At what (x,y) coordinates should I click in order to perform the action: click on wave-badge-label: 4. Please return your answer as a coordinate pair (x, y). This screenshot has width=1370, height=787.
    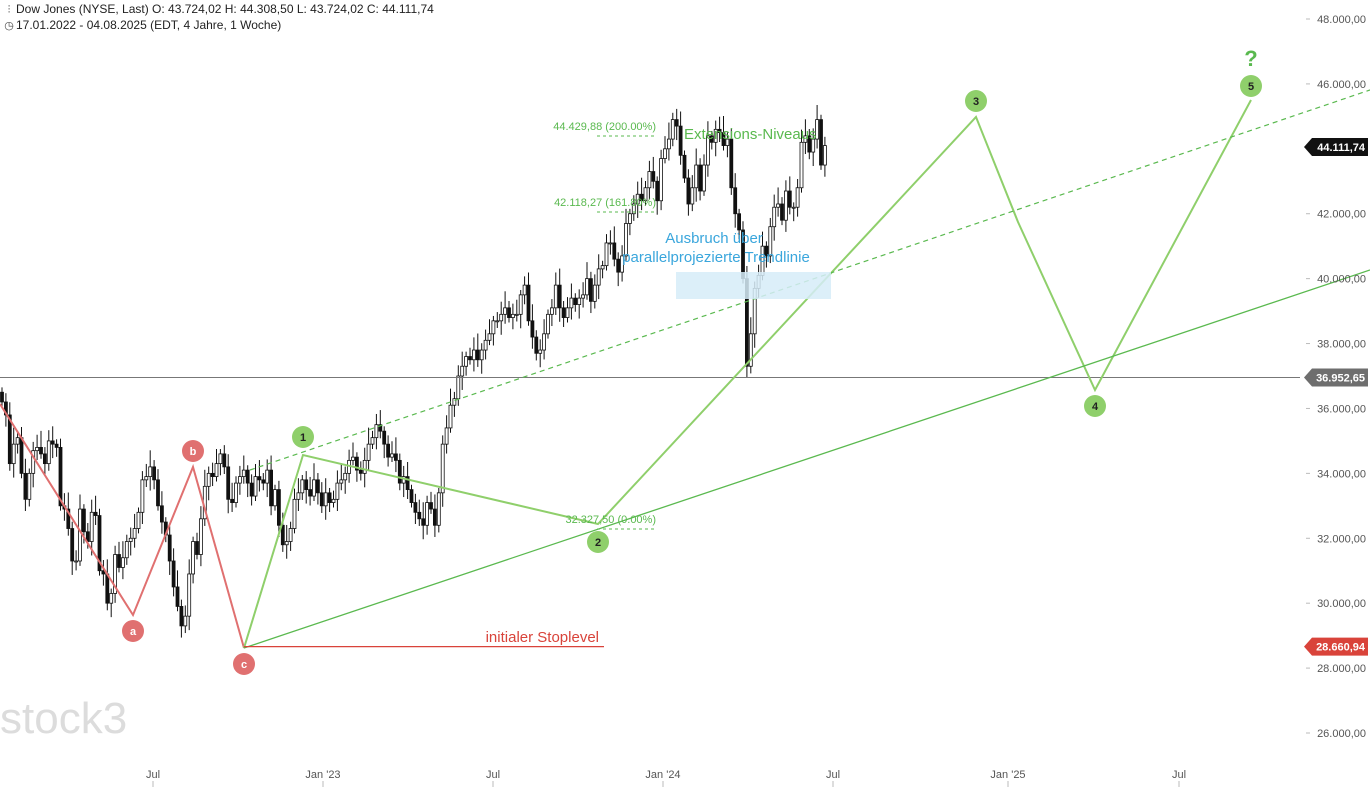
    Looking at the image, I should click on (1095, 407).